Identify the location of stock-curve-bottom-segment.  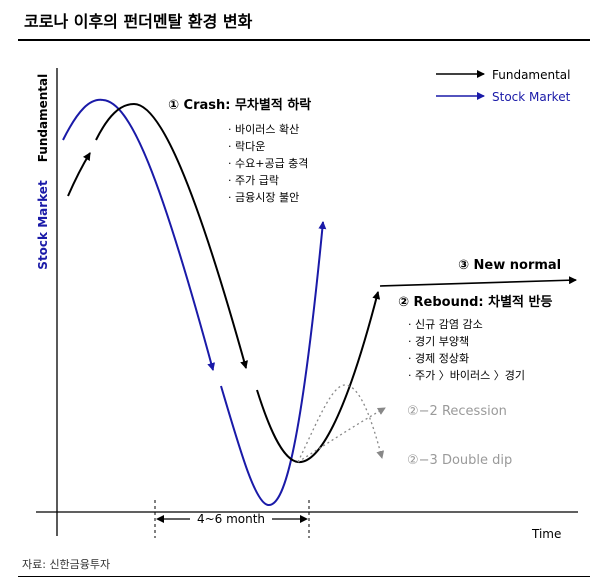
(273, 364).